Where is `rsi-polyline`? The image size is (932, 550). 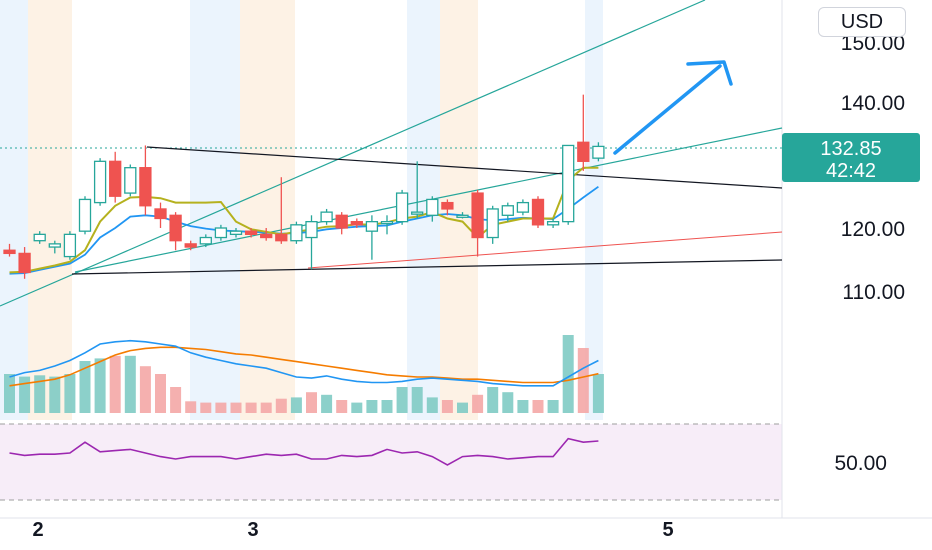 rsi-polyline is located at coordinates (304, 451).